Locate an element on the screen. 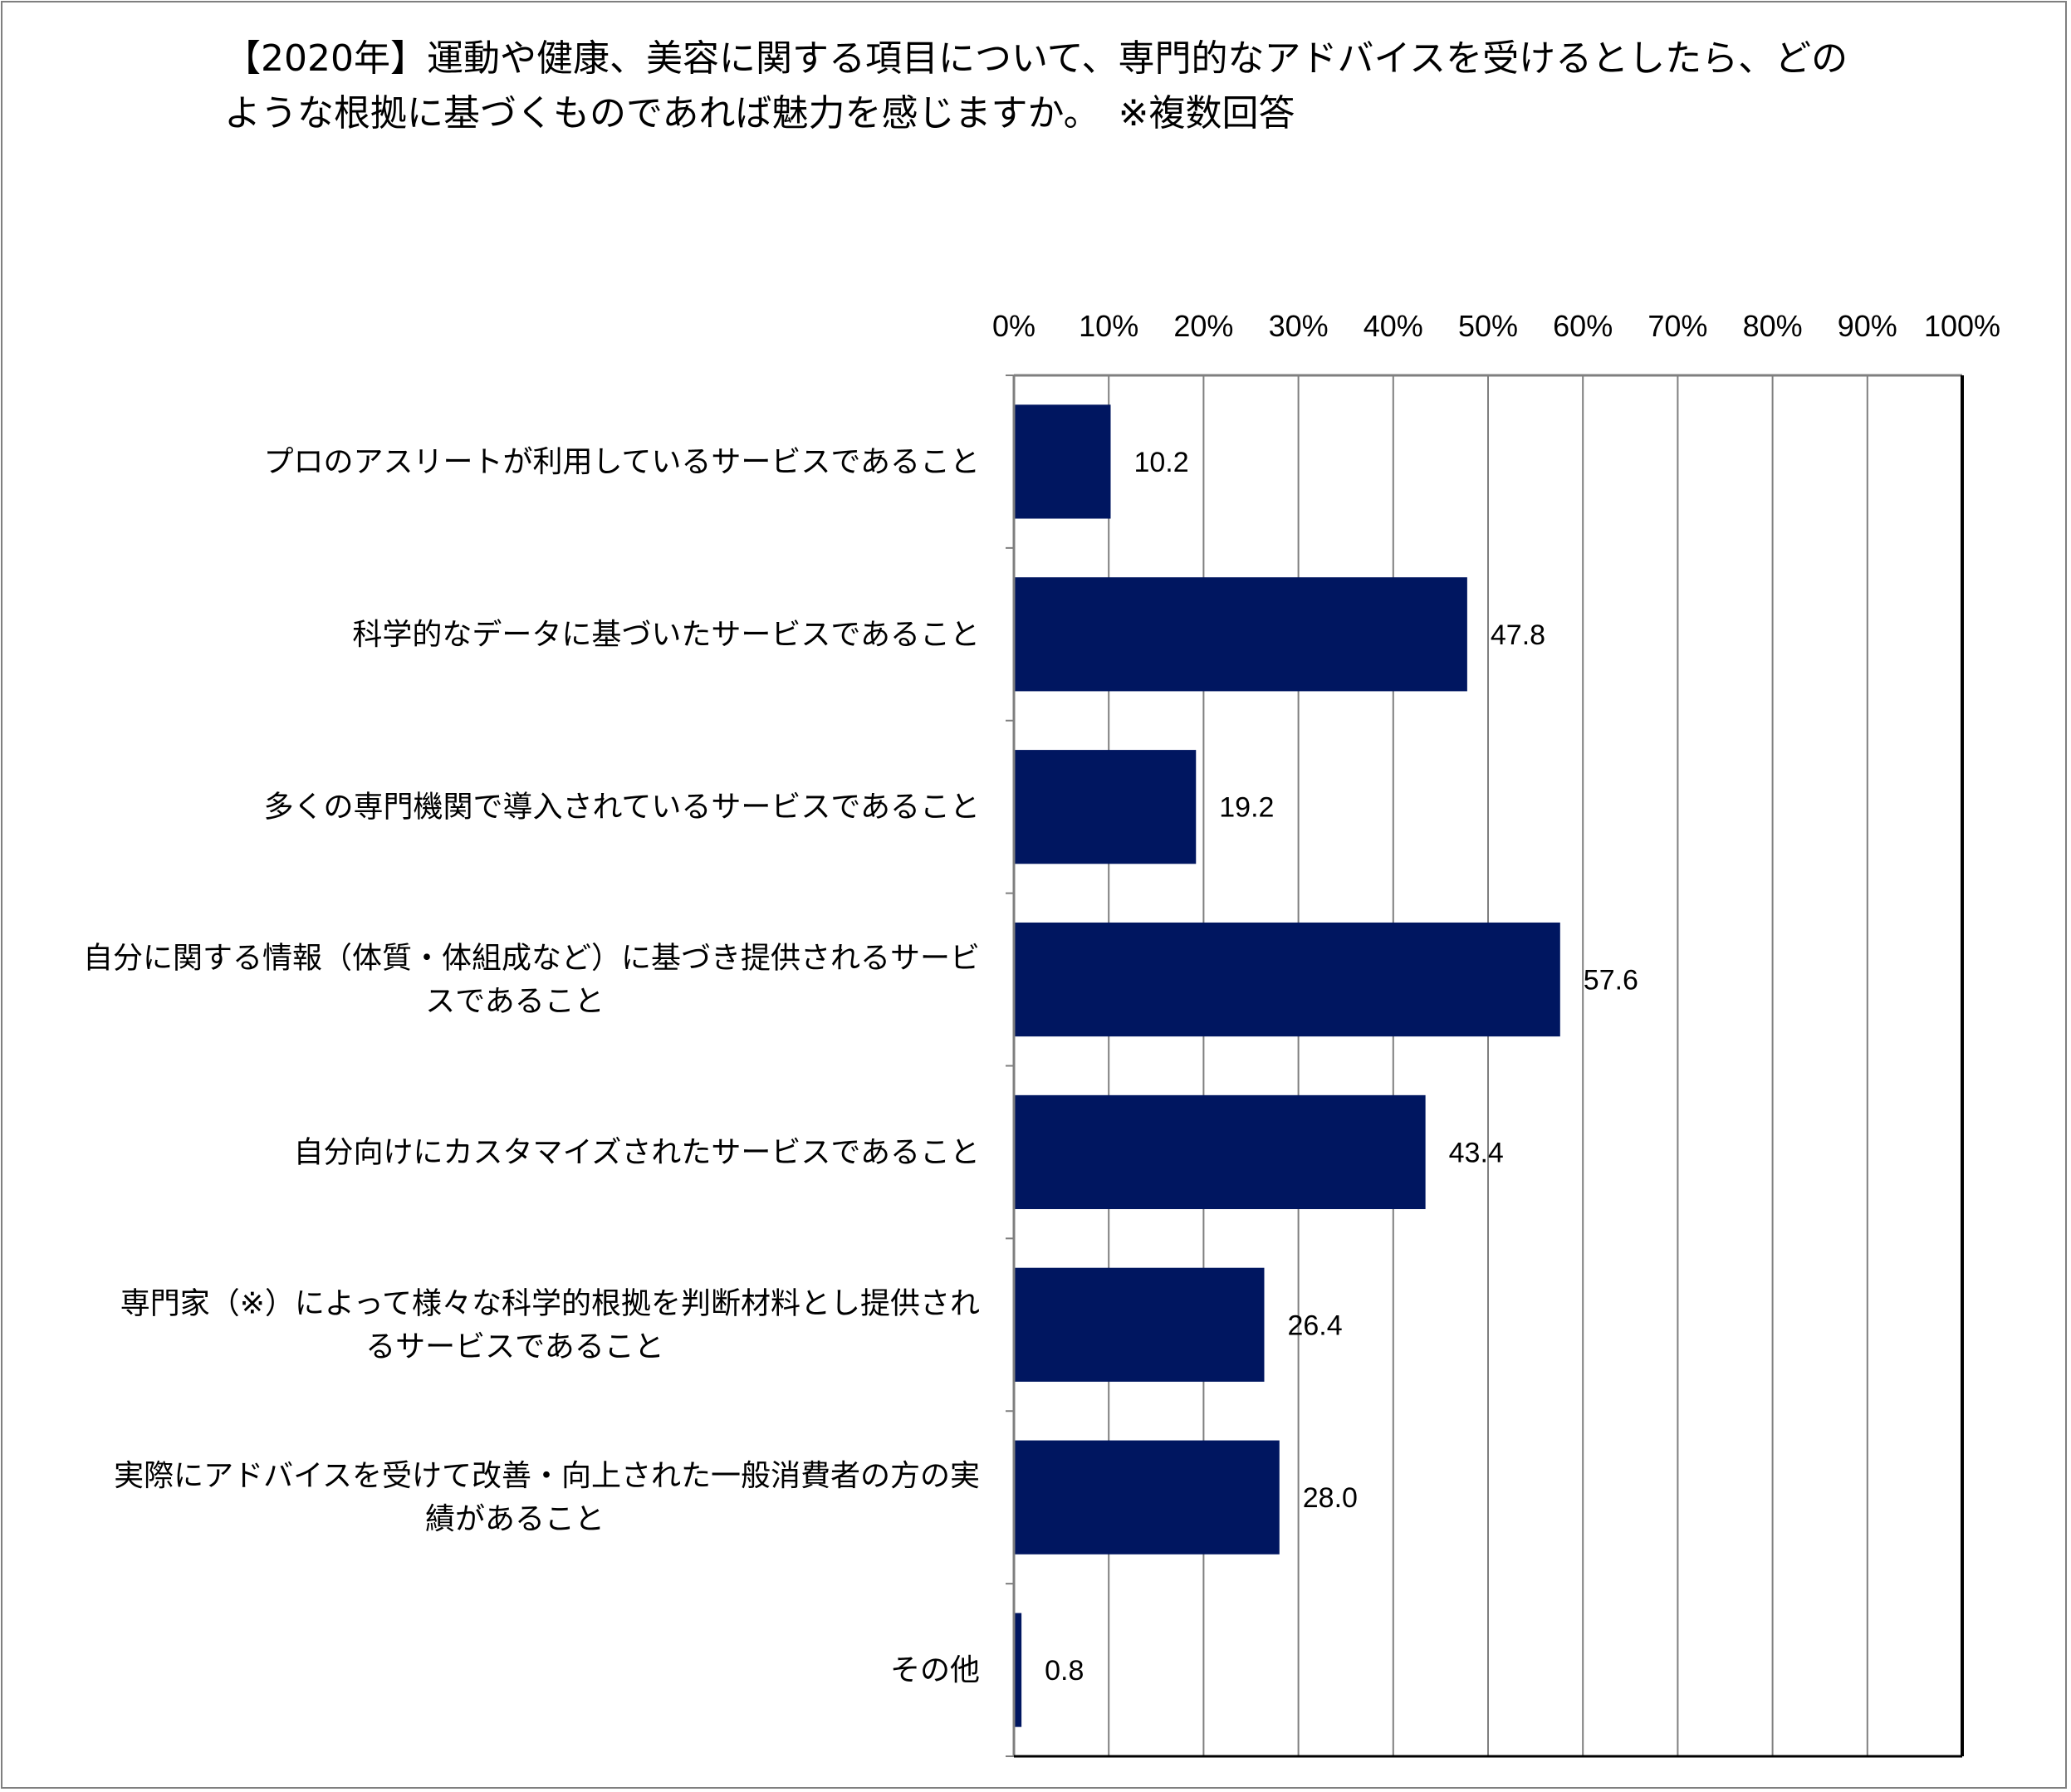  x-tick-label: 90% is located at coordinates (1868, 326).